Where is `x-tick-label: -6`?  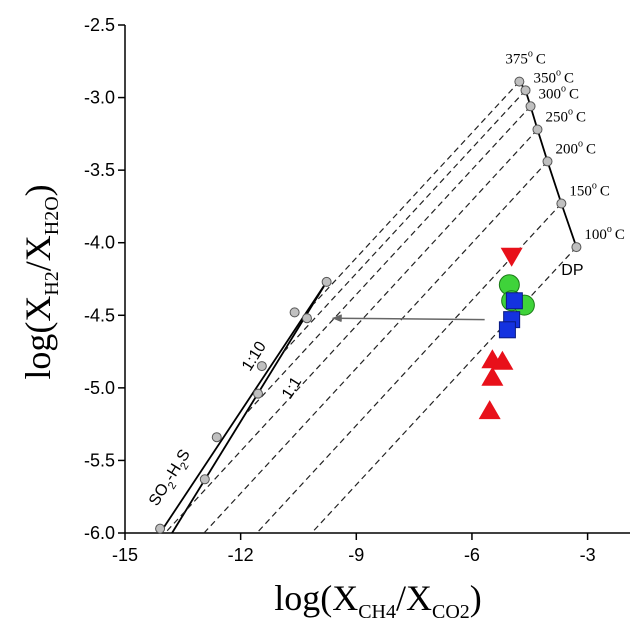 x-tick-label: -6 is located at coordinates (472, 555).